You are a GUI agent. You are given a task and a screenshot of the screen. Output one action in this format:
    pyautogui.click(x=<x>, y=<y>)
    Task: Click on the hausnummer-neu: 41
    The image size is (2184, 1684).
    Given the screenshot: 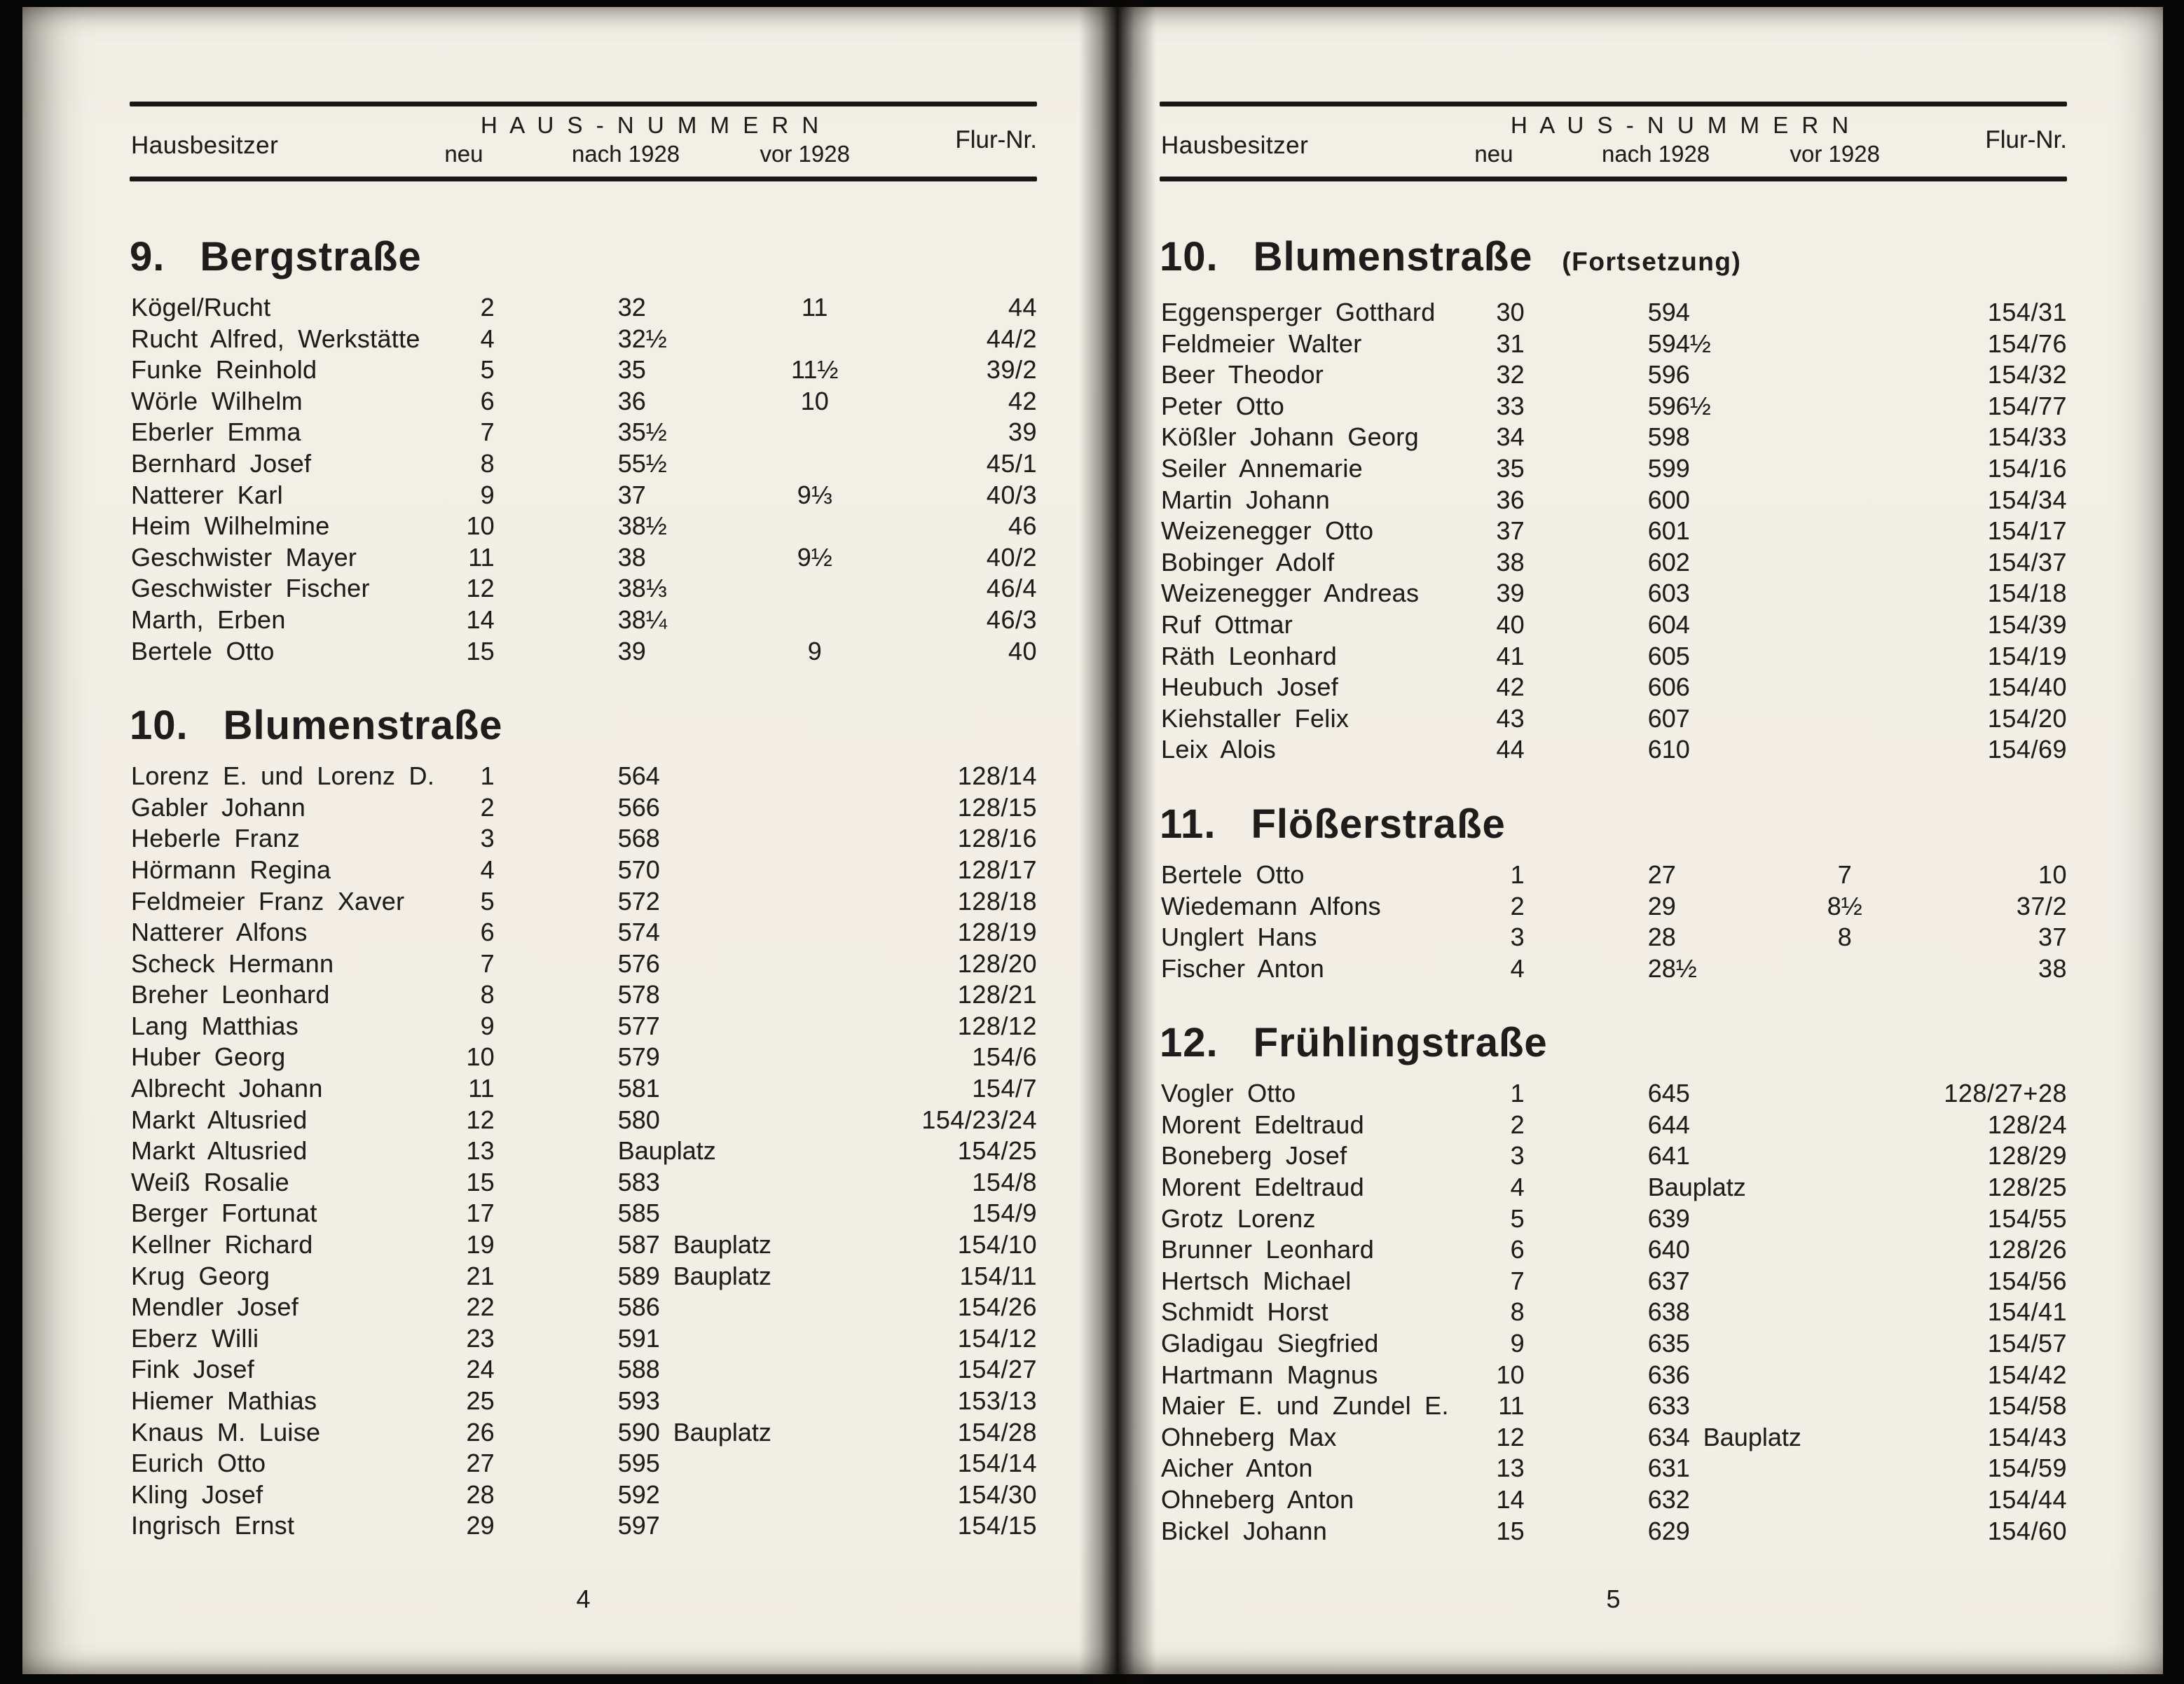 What is the action you would take?
    pyautogui.click(x=1510, y=656)
    